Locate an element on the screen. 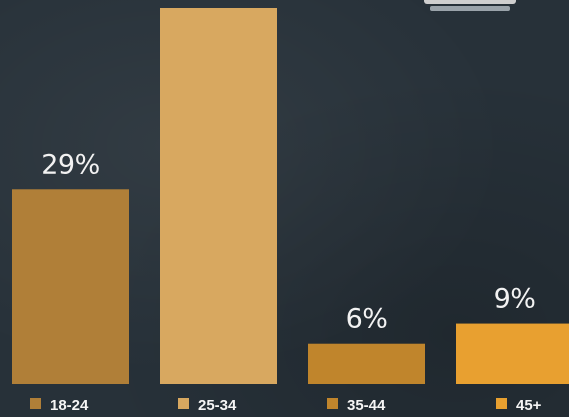 This screenshot has height=417, width=569. legend-label-35-44: 35-44 is located at coordinates (366, 405).